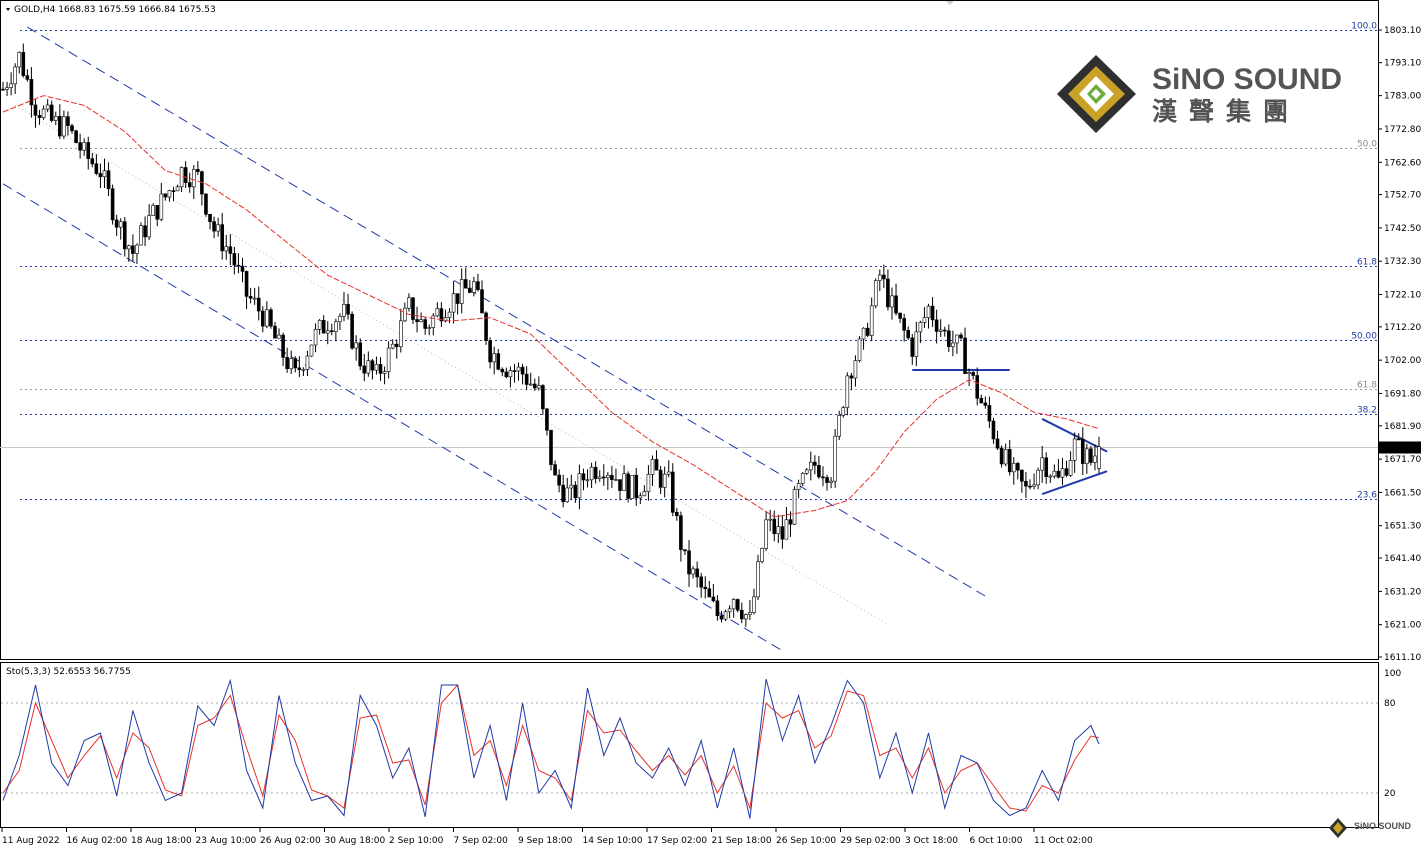 This screenshot has height=851, width=1424. Describe the element at coordinates (950, 3) in the screenshot. I see `scroll-marker-icon` at that location.